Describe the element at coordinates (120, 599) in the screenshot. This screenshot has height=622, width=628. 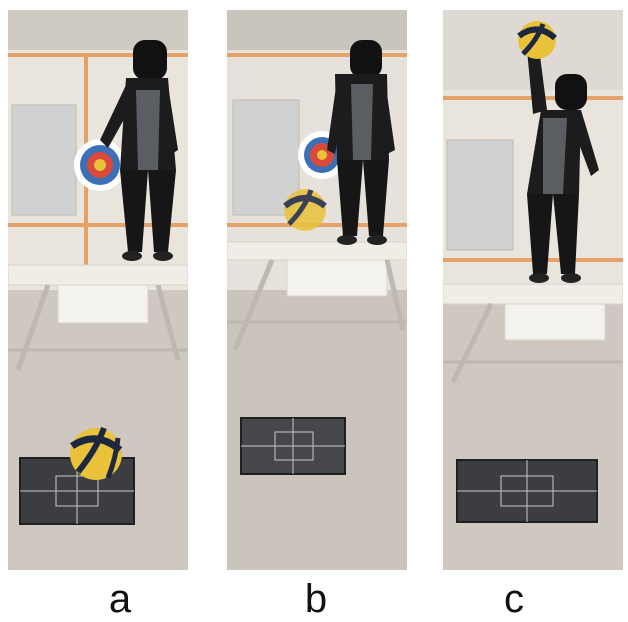
I see `panel-label-a: a` at that location.